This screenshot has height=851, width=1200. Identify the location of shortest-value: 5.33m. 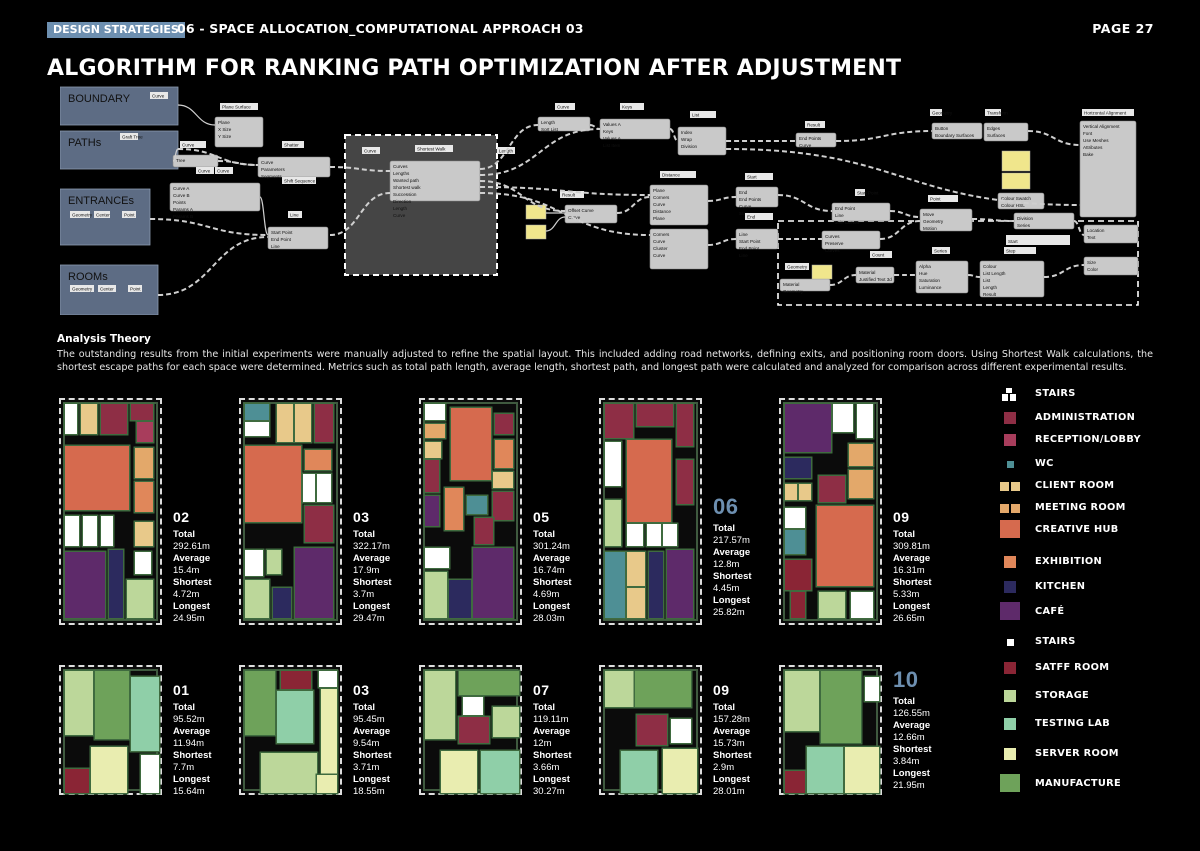
(906, 594).